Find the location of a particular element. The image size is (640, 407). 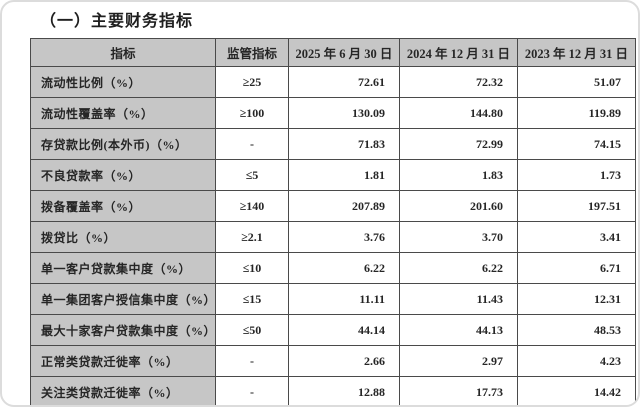

value-2025-cell: 2.66 is located at coordinates (344, 361).